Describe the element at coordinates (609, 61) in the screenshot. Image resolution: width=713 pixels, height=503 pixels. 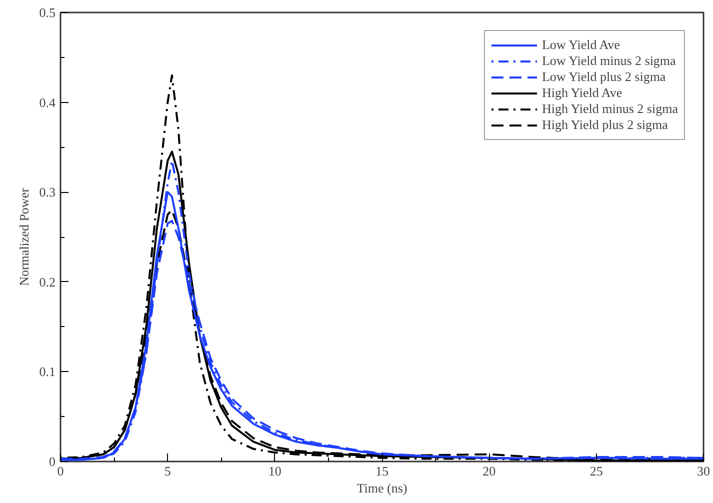
I see `legend-label: Low Yield minus 2 sigma` at that location.